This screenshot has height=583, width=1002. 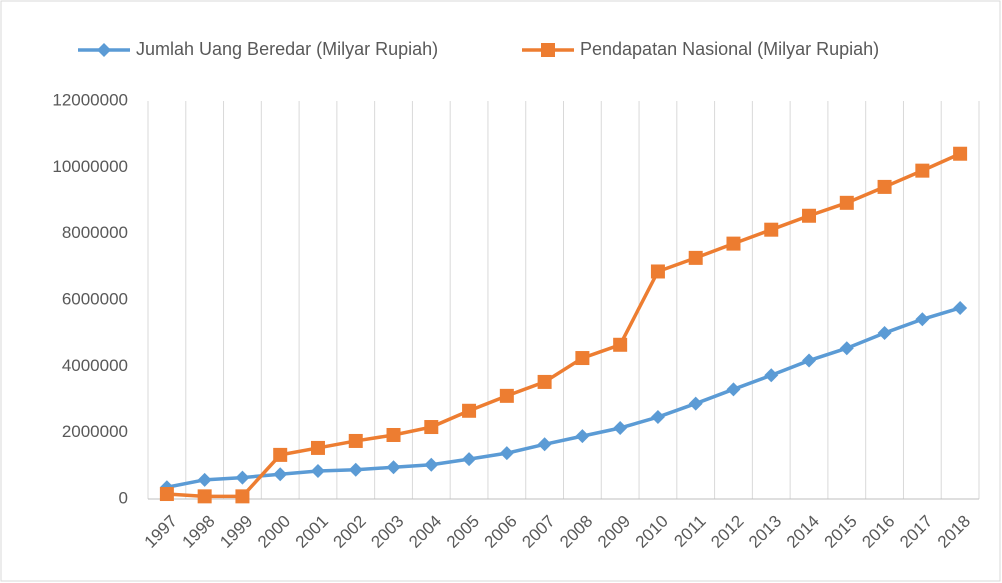 What do you see at coordinates (123, 497) in the screenshot?
I see `y-tick-label: 0` at bounding box center [123, 497].